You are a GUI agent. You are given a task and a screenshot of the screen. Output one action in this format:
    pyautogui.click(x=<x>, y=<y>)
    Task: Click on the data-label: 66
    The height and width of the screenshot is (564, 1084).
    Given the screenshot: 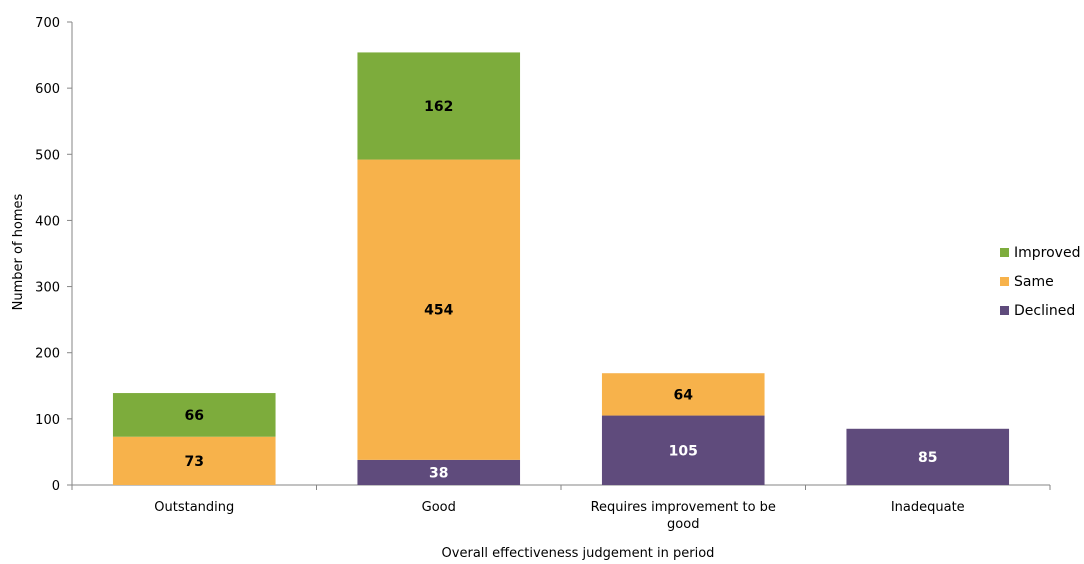 What is the action you would take?
    pyautogui.click(x=194, y=416)
    